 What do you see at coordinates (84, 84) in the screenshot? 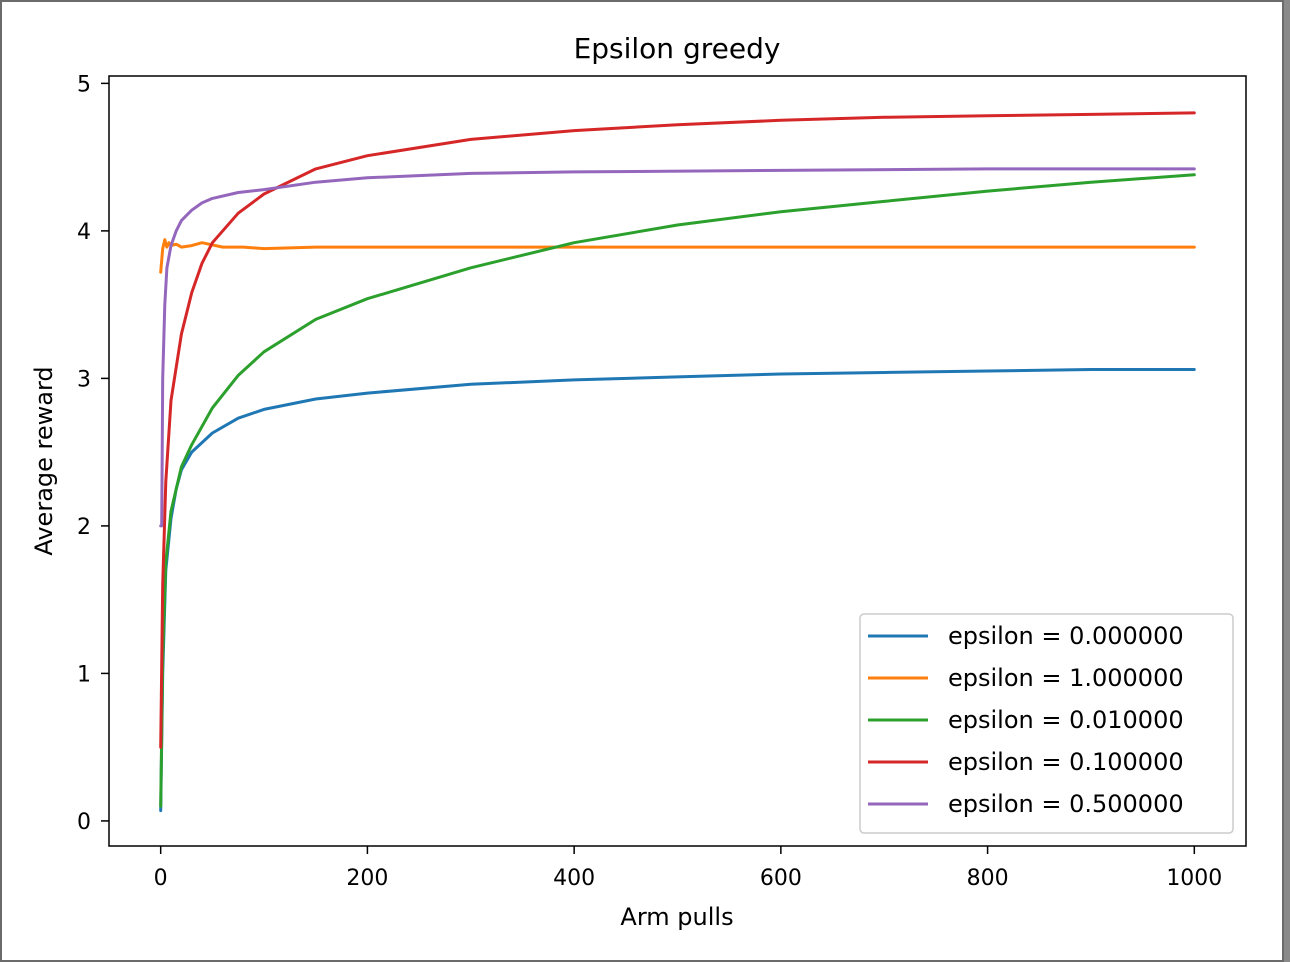
I see `y-tick-label-5: 5` at bounding box center [84, 84].